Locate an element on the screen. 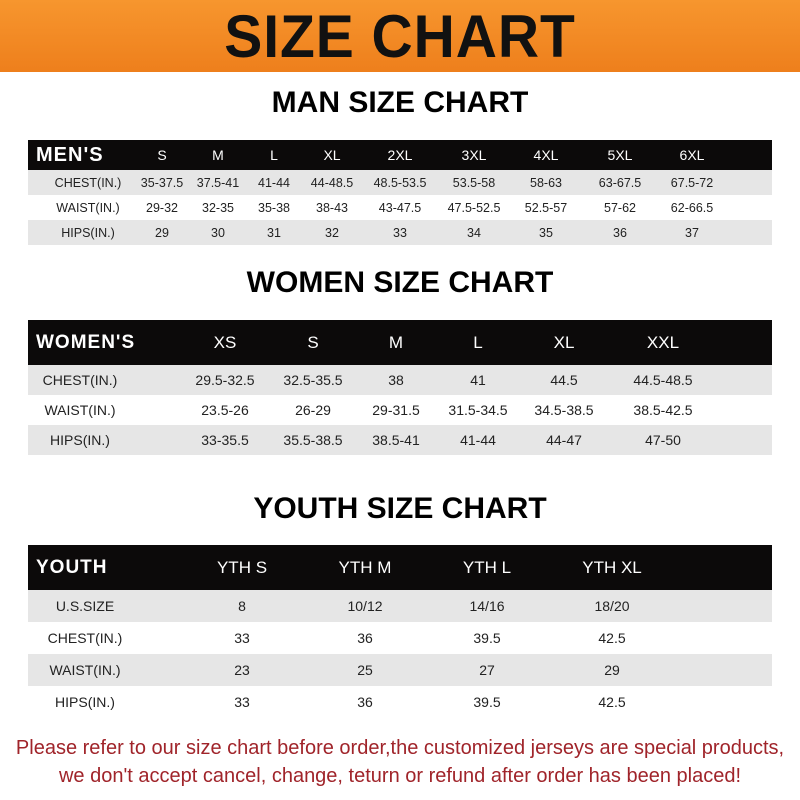 The image size is (800, 800). table-row: HIPS(IN.) 29 30 31 32 33 34 35 36 37 is located at coordinates (400, 232).